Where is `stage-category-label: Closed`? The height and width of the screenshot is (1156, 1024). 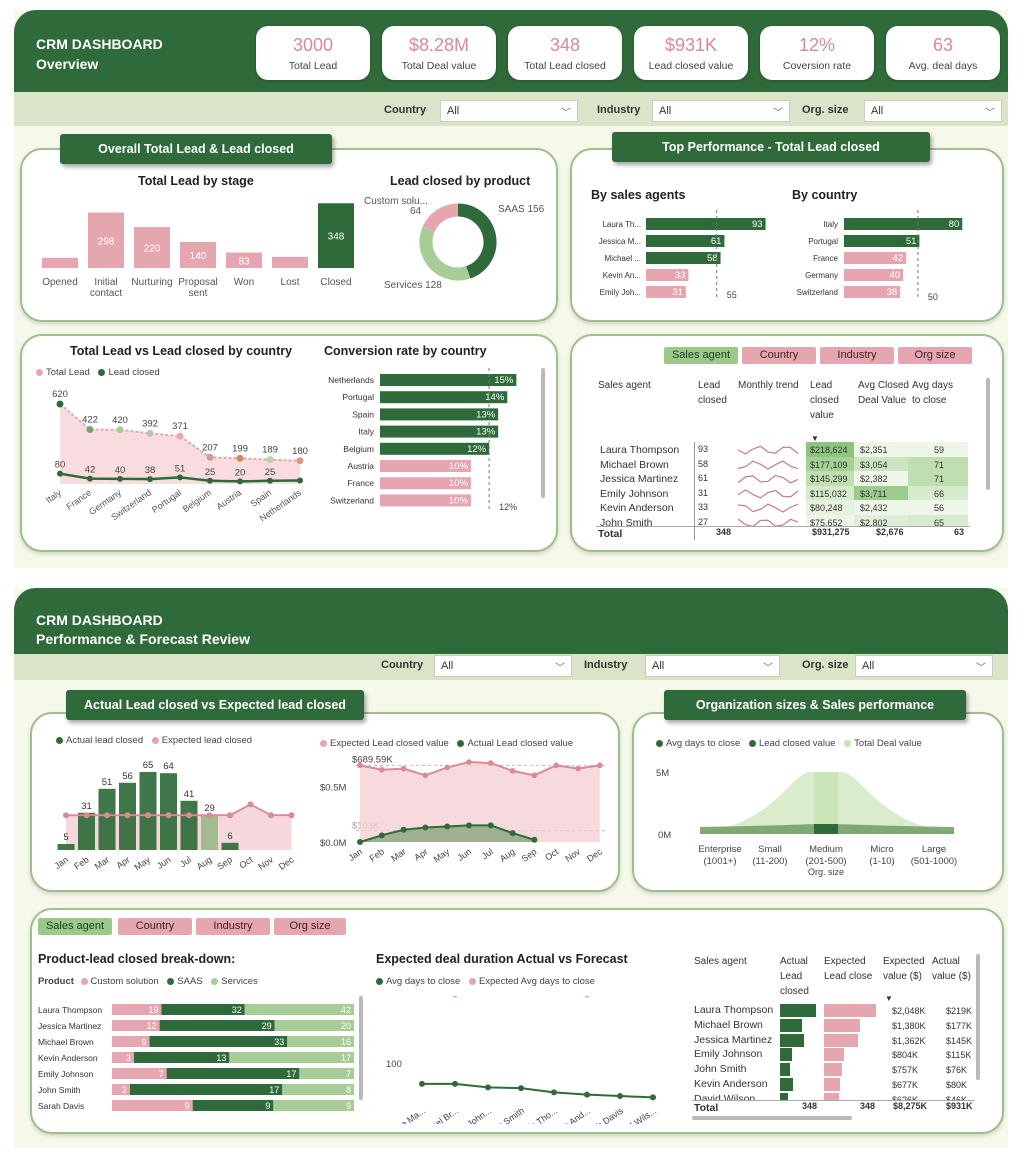
stage-category-label: Closed is located at coordinates (335, 282).